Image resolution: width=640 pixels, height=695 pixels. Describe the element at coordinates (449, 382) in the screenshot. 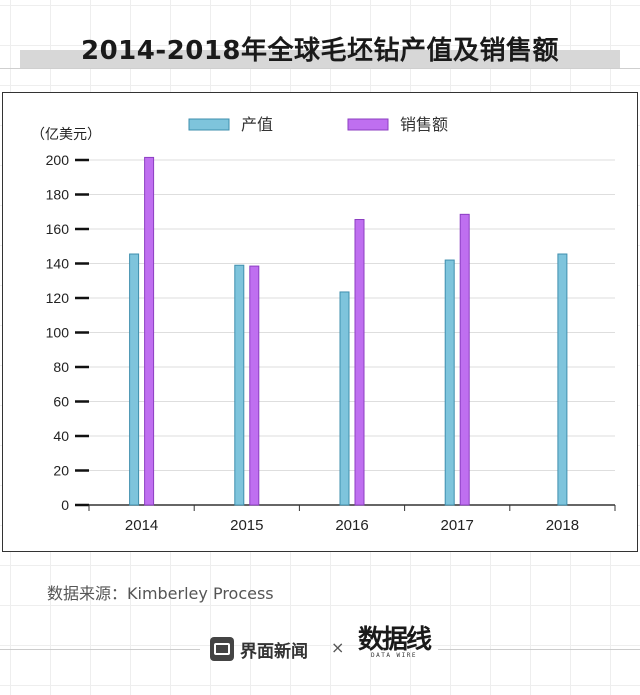

I see `bar-output-value-2017` at that location.